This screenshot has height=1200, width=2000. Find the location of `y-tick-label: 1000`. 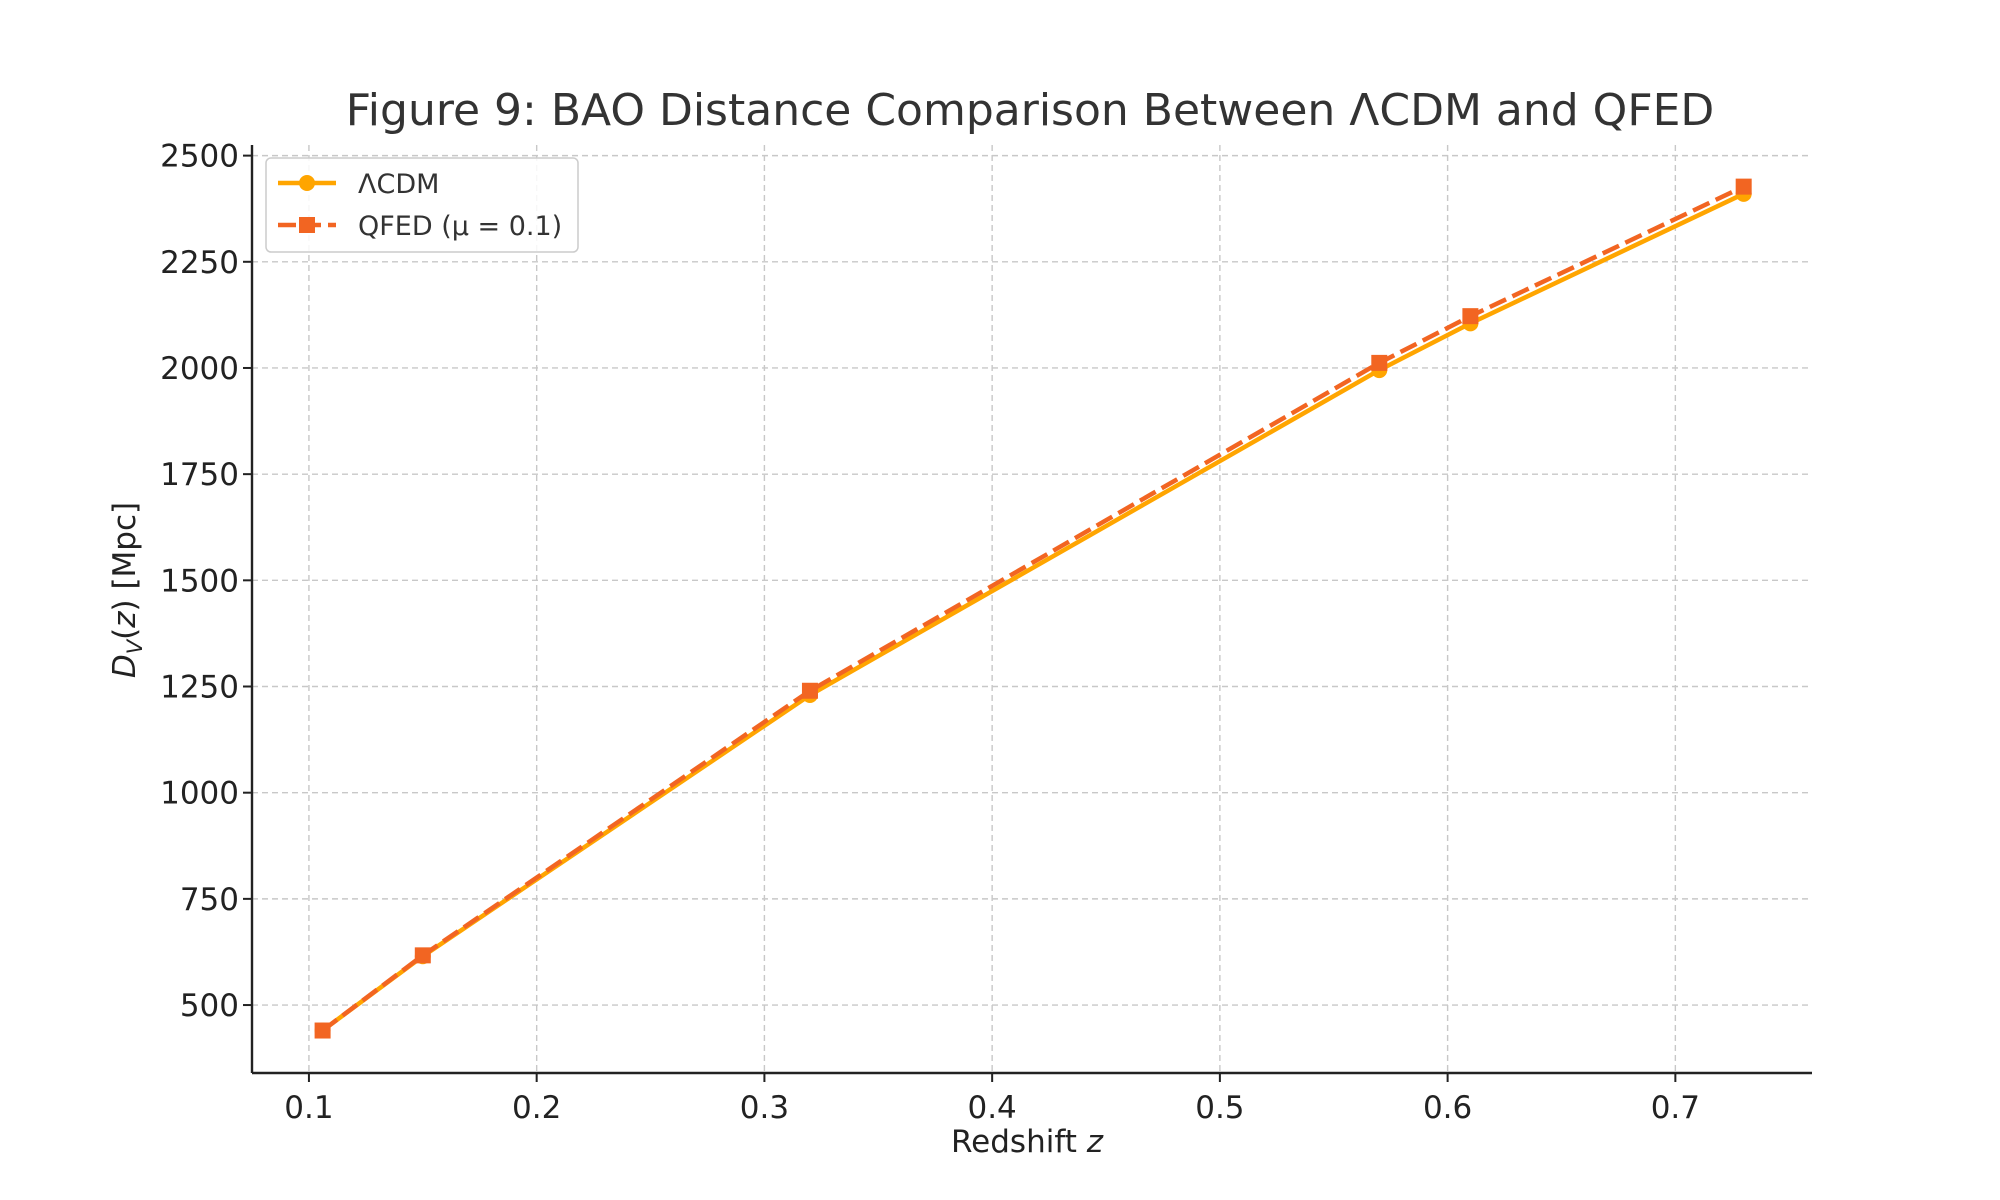

y-tick-label: 1000 is located at coordinates (199, 794).